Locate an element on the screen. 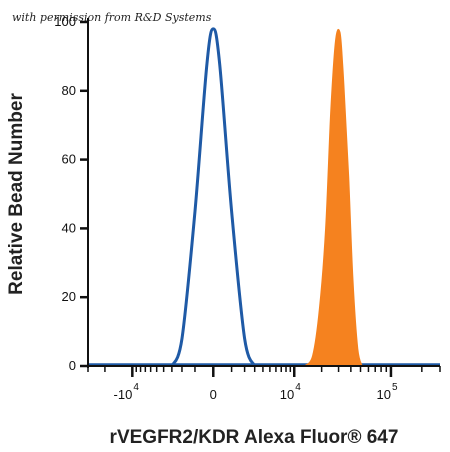 The image size is (450, 452). x-axis-title: rVEGFR2/KDR Alexa Fluor® 647 is located at coordinates (254, 437).